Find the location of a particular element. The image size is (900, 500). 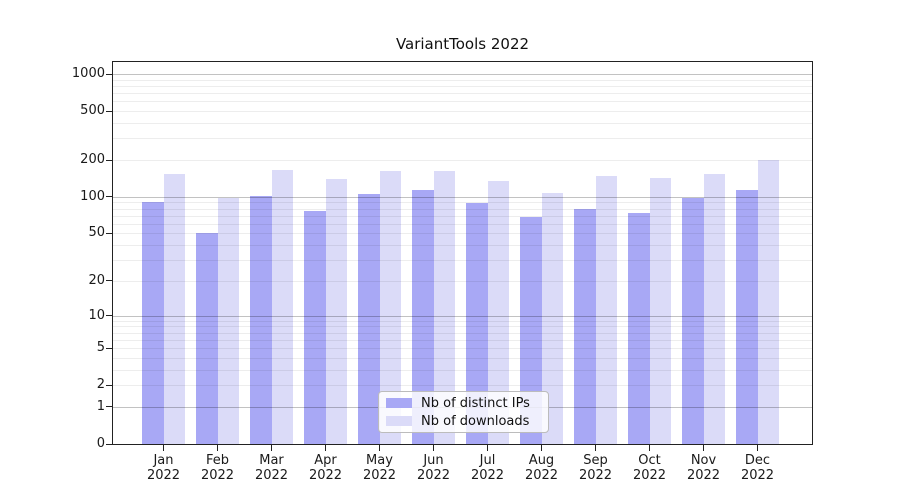

x-tick-label-feb: Feb 2022 is located at coordinates (218, 468).